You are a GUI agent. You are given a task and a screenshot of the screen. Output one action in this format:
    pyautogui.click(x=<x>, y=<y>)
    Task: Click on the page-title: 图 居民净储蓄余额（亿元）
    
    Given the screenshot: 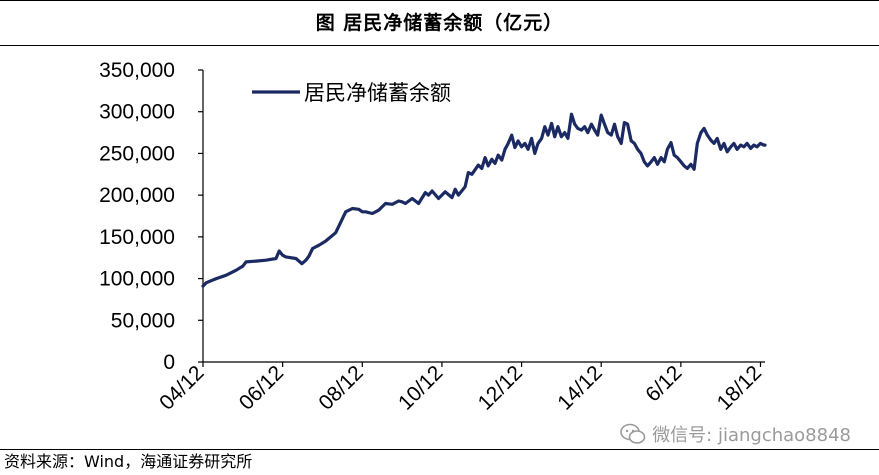 What is the action you would take?
    pyautogui.click(x=439, y=23)
    